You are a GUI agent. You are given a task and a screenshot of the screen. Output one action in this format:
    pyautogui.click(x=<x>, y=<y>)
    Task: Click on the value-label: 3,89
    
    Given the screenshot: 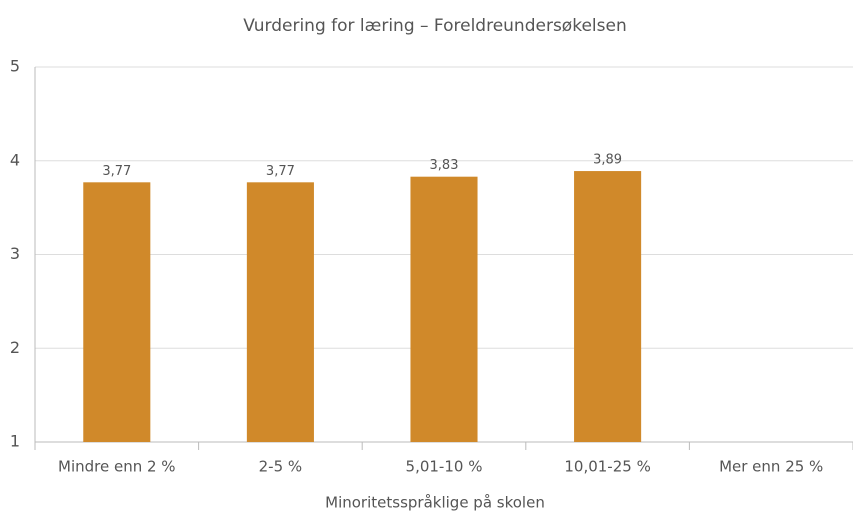 What is the action you would take?
    pyautogui.click(x=607, y=160)
    